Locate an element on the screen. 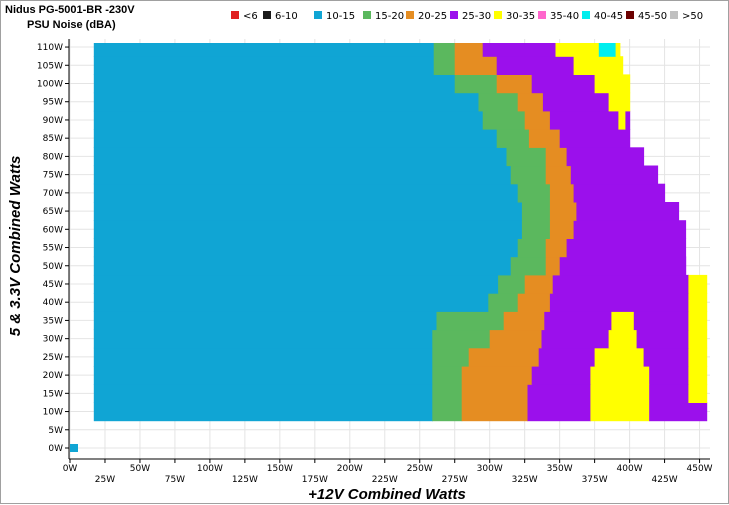  legend-item: 45-50 is located at coordinates (646, 16).